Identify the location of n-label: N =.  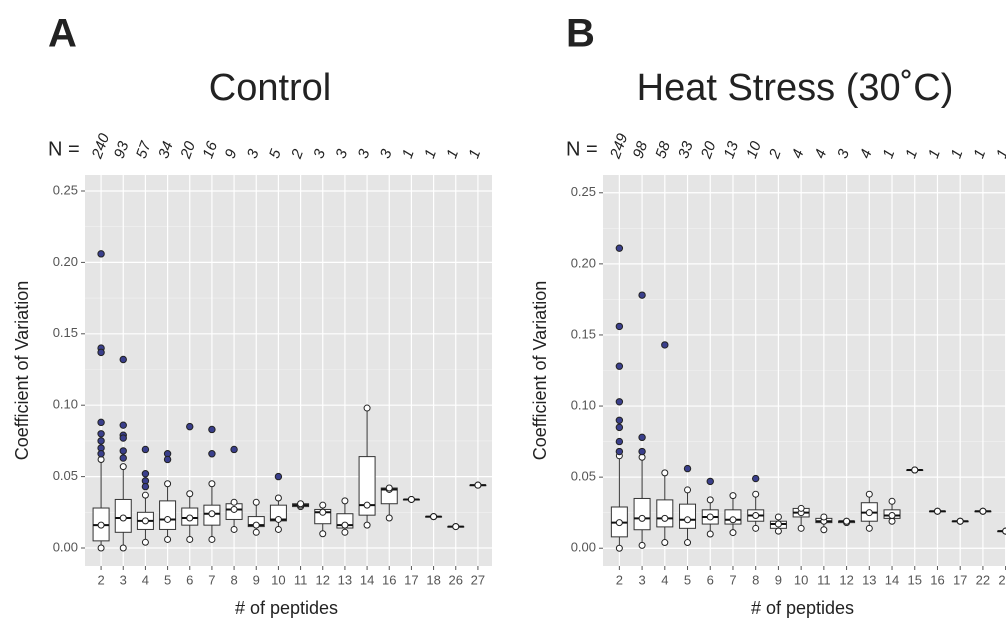
(64, 149).